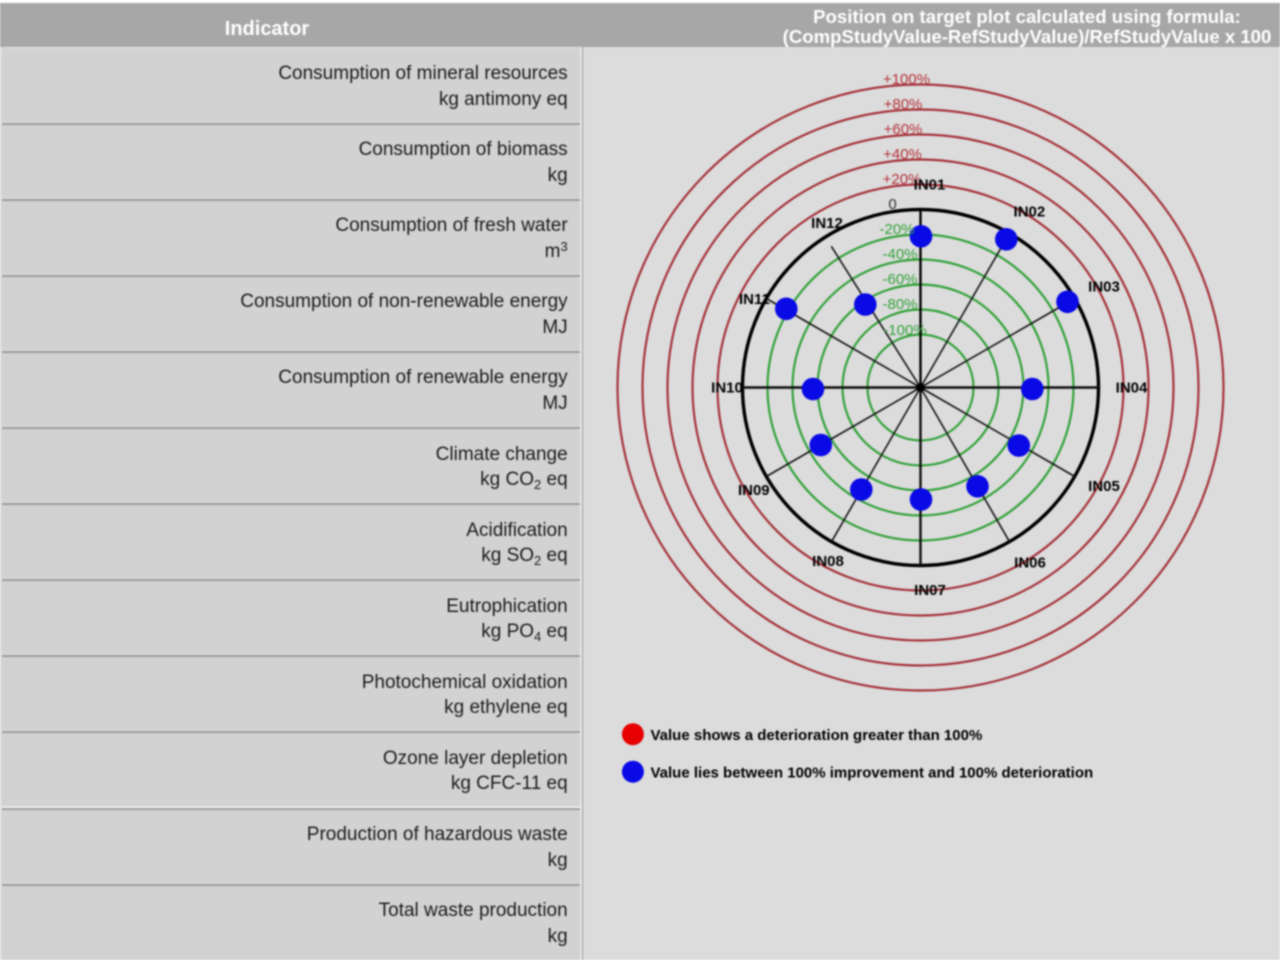 The width and height of the screenshot is (1280, 960). What do you see at coordinates (904, 330) in the screenshot?
I see `svg-text: -100%` at bounding box center [904, 330].